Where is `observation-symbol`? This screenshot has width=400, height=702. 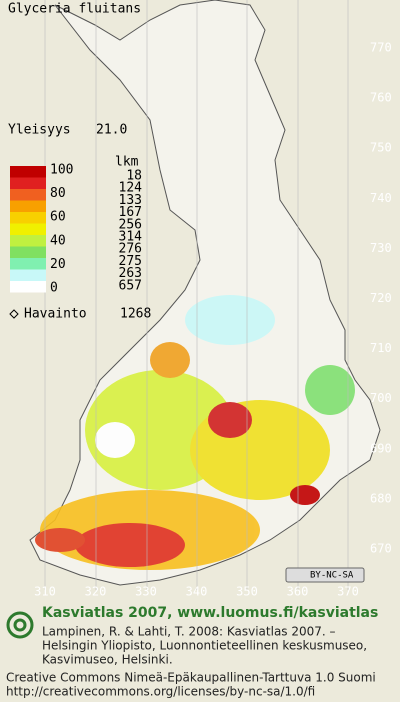
observation-symbol is located at coordinates (14, 314).